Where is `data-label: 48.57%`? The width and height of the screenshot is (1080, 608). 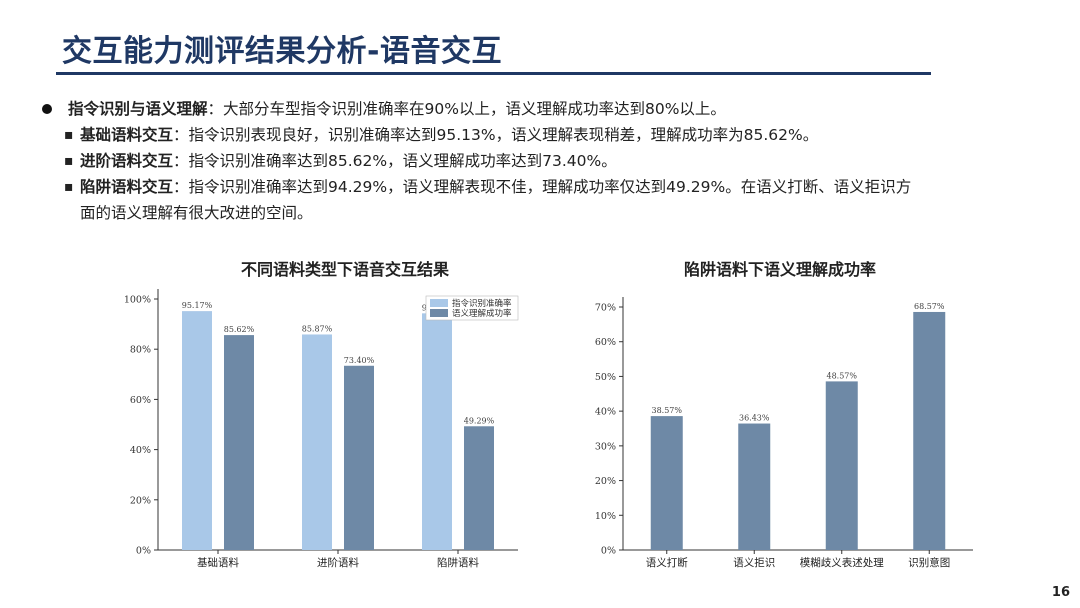 data-label: 48.57% is located at coordinates (841, 375).